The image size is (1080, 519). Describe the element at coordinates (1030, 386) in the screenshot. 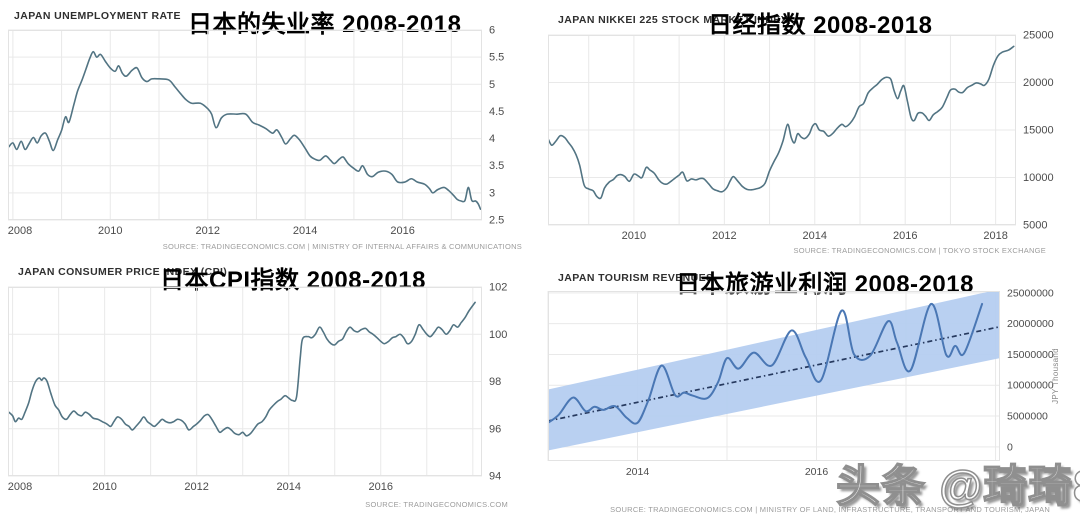

I see `svg-text: 10000000` at that location.